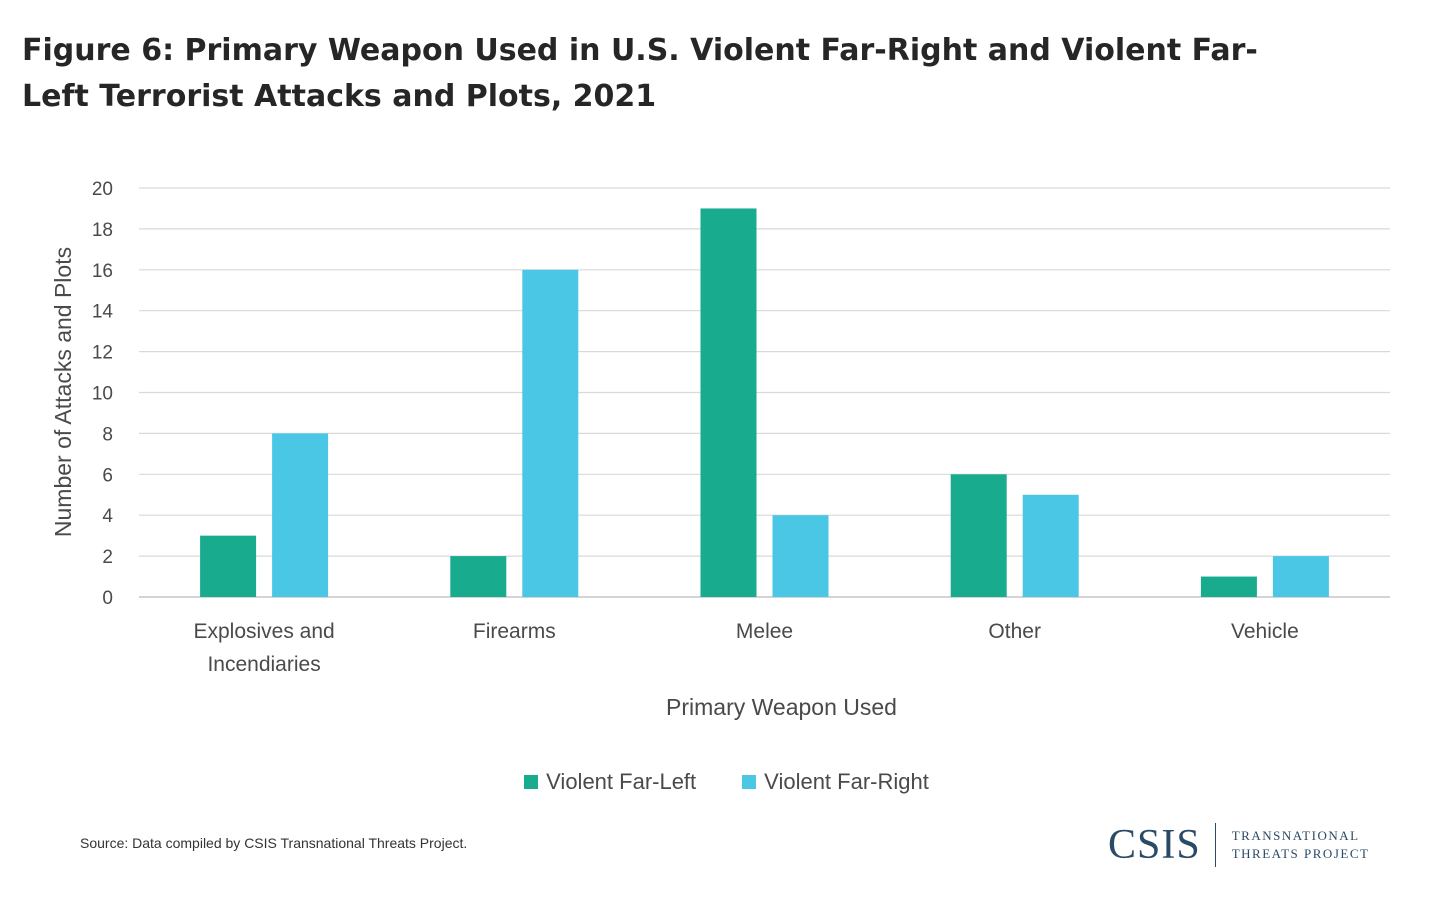 This screenshot has width=1431, height=906. What do you see at coordinates (102, 189) in the screenshot?
I see `y-tick-label: 20` at bounding box center [102, 189].